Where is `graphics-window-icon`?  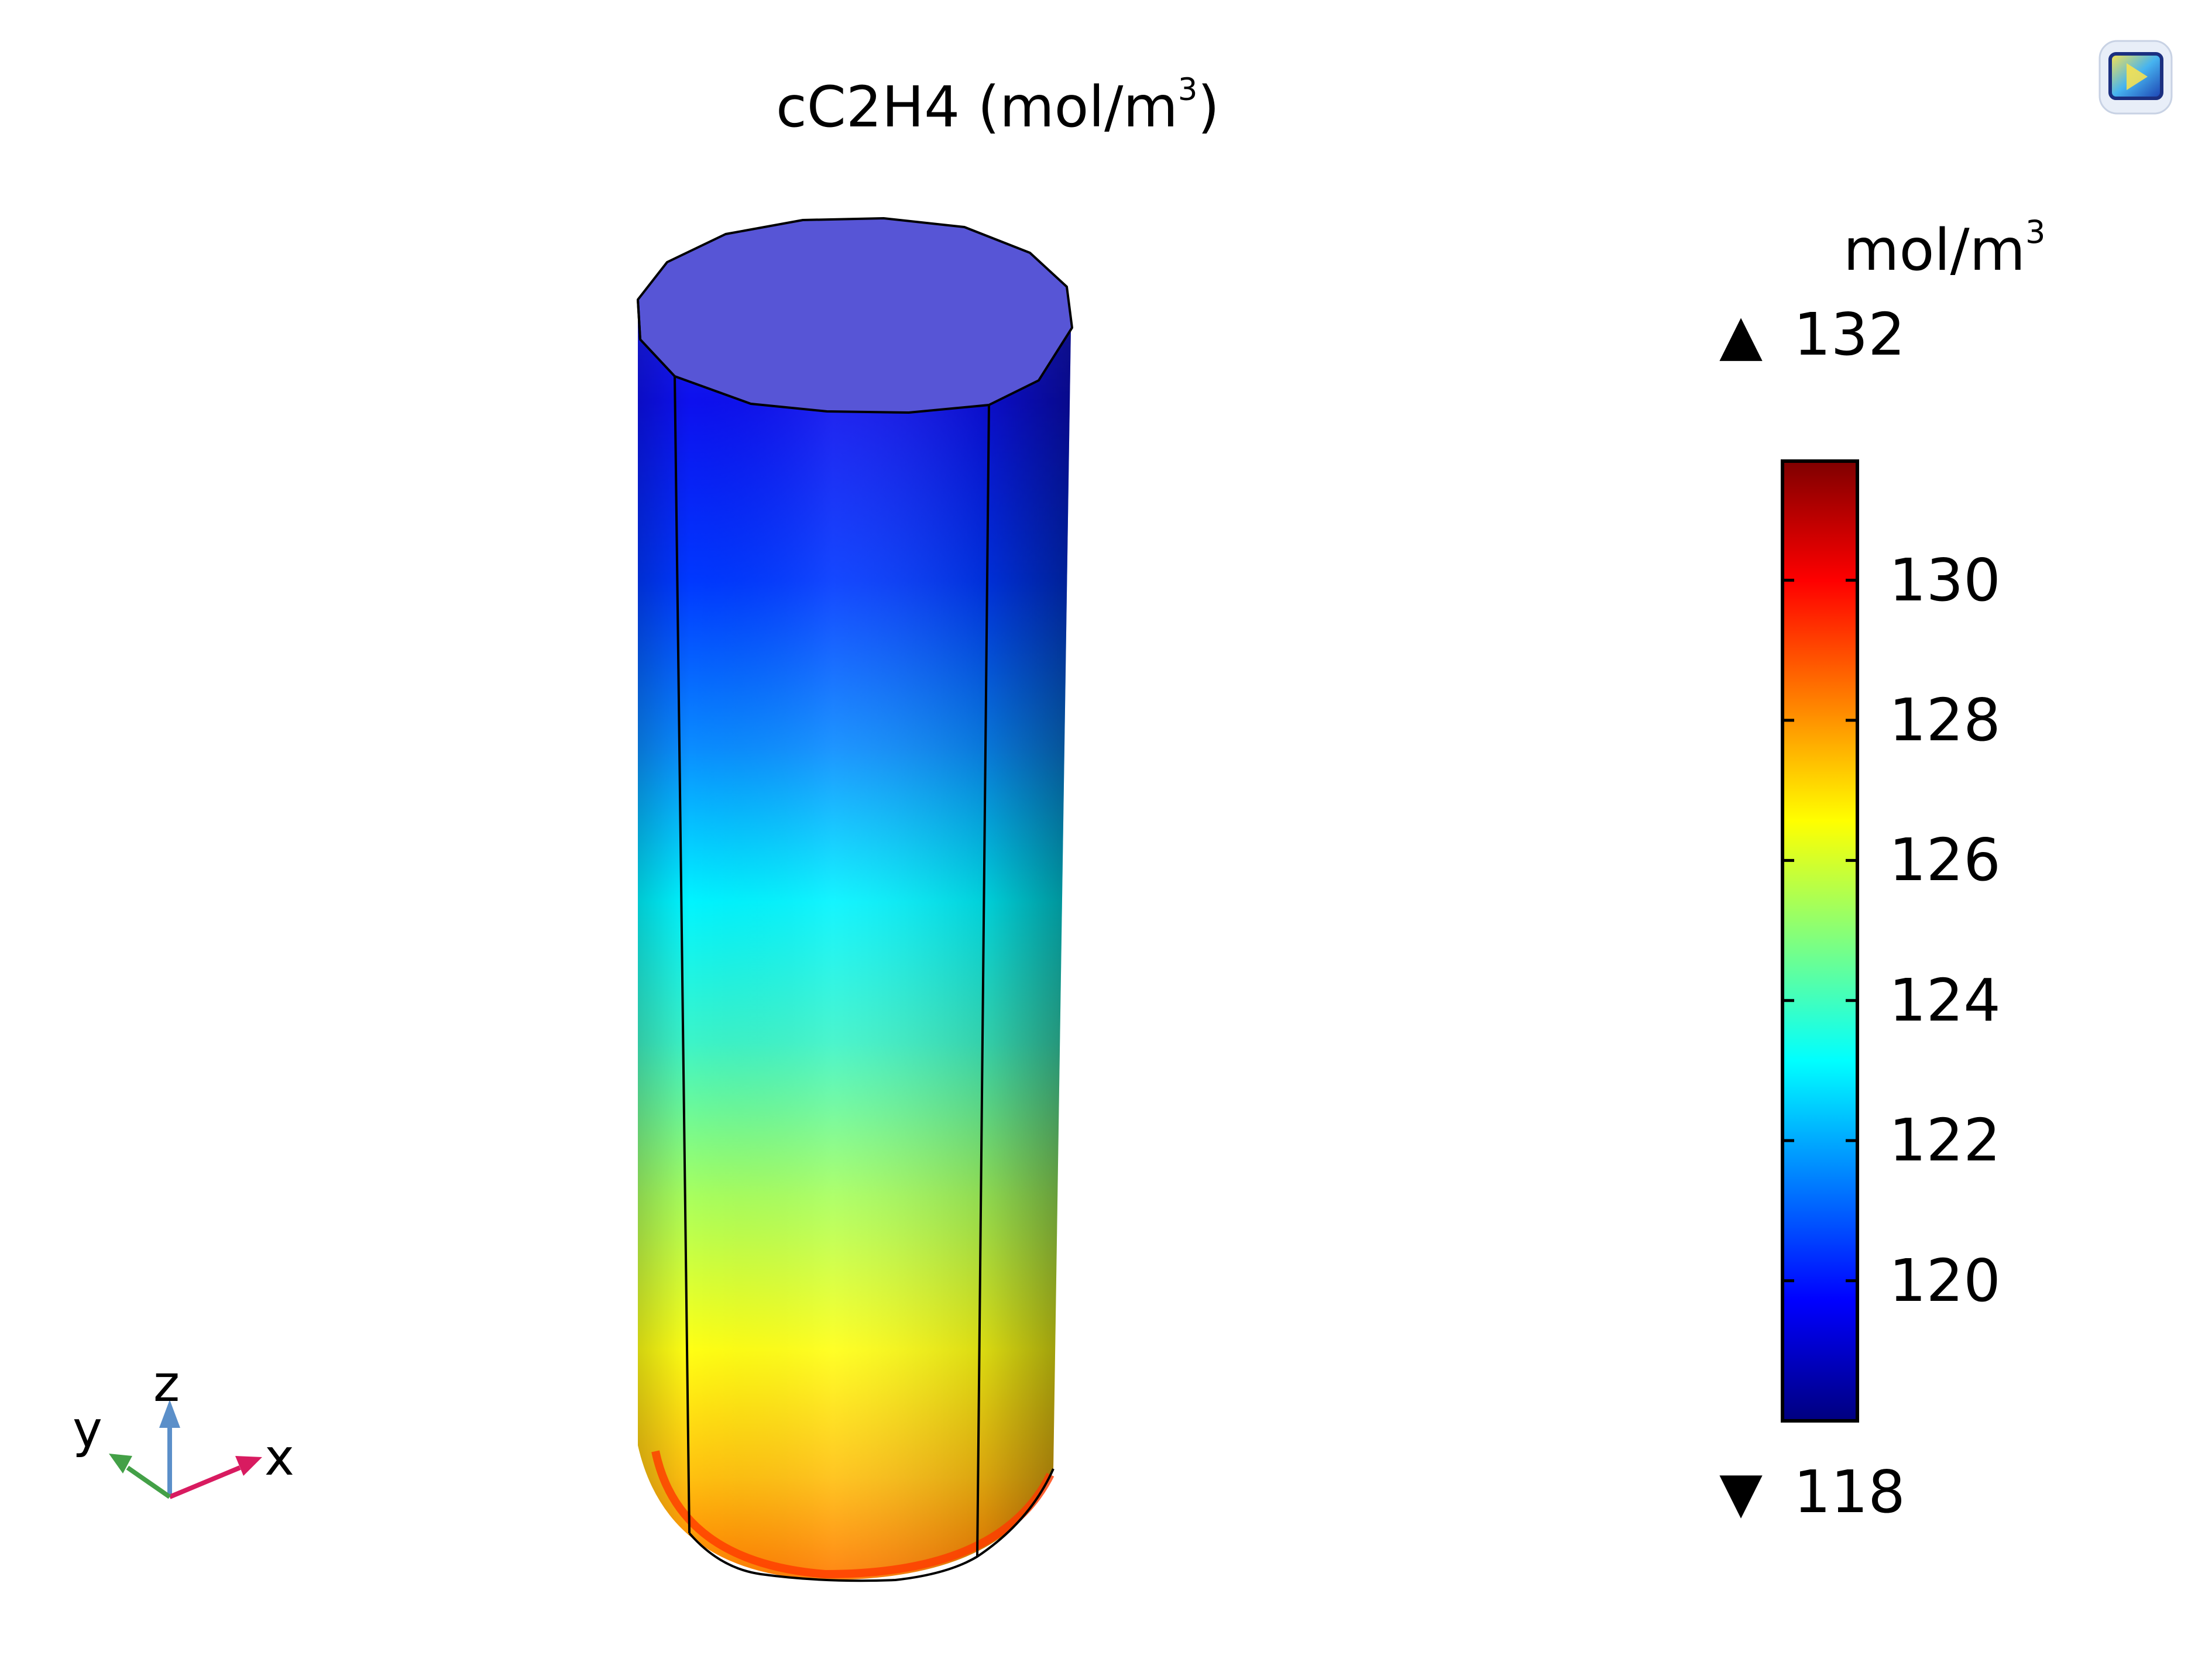 graphics-window-icon is located at coordinates (2135, 77).